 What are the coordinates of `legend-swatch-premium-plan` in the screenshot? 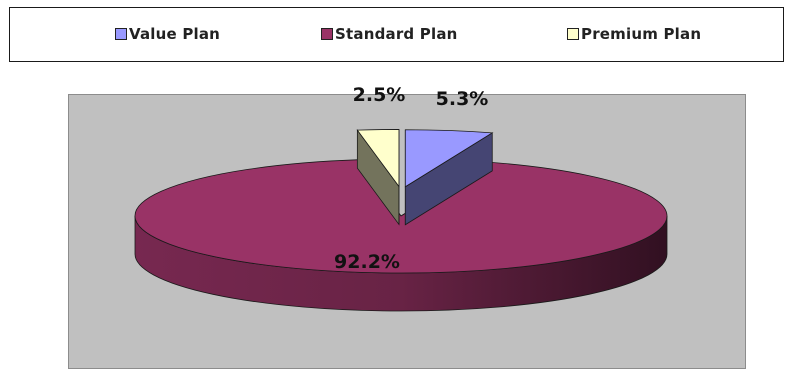 It's located at (573, 34).